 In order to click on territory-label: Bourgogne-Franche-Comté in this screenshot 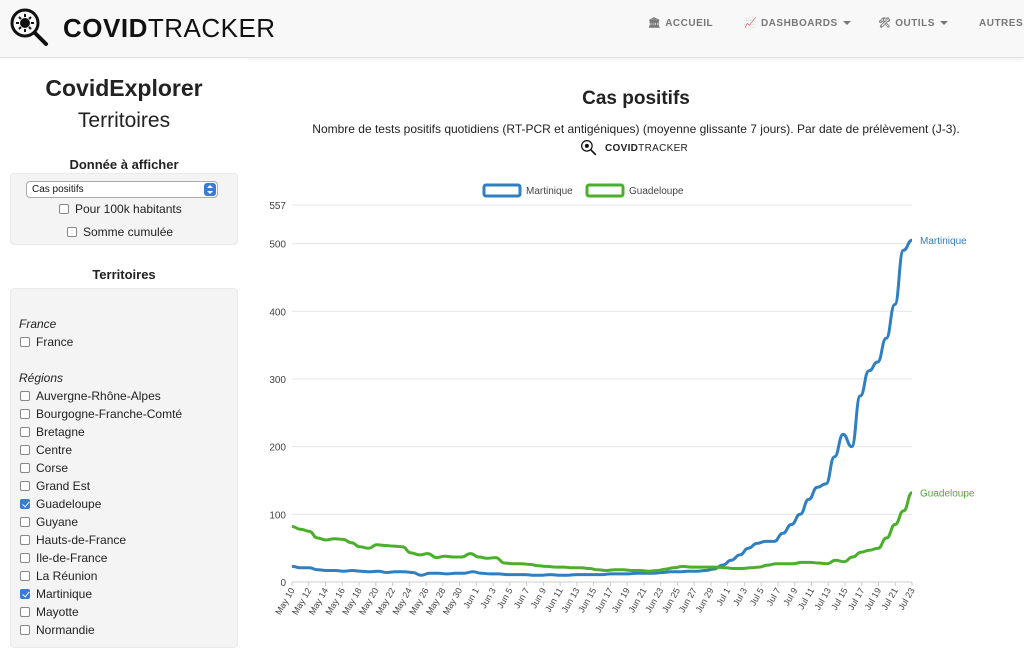, I will do `click(109, 414)`.